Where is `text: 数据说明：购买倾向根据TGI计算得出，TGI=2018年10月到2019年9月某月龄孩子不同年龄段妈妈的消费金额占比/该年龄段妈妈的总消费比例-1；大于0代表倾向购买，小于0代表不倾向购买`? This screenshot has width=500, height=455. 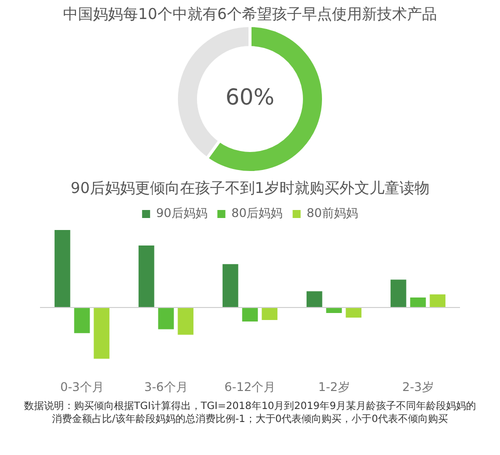
text: 数据说明：购买倾向根据TGI计算得出，TGI=2018年10月到2019年9月某月龄孩子不同年龄段妈妈的消费金额占比/该年龄段妈妈的总消费比例-1；大于0代表倾向购买，小于0代表不倾向购买 is located at coordinates (250, 413).